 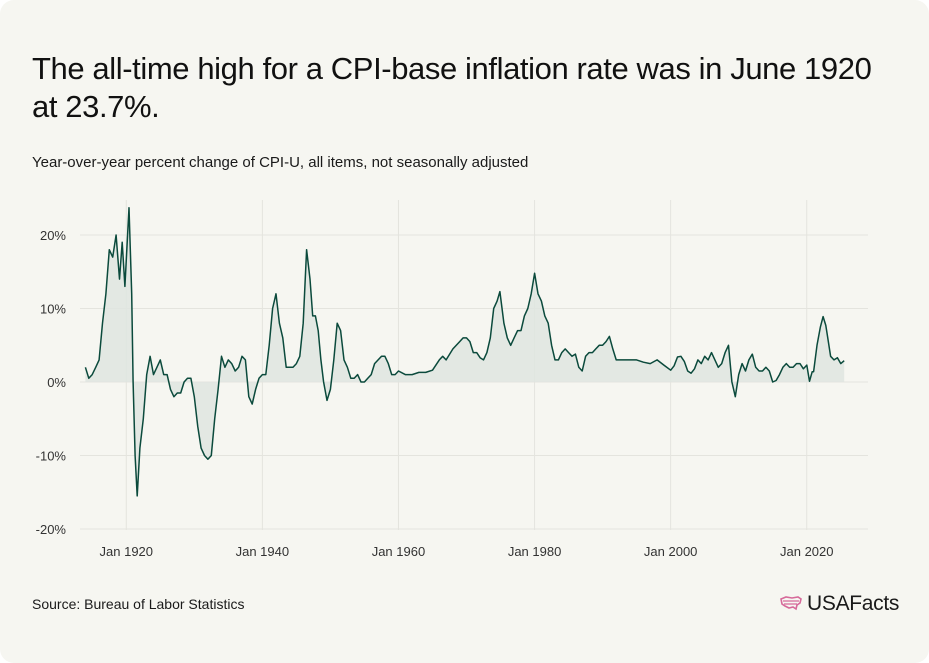 What do you see at coordinates (56, 382) in the screenshot?
I see `y-tick-label: 0%` at bounding box center [56, 382].